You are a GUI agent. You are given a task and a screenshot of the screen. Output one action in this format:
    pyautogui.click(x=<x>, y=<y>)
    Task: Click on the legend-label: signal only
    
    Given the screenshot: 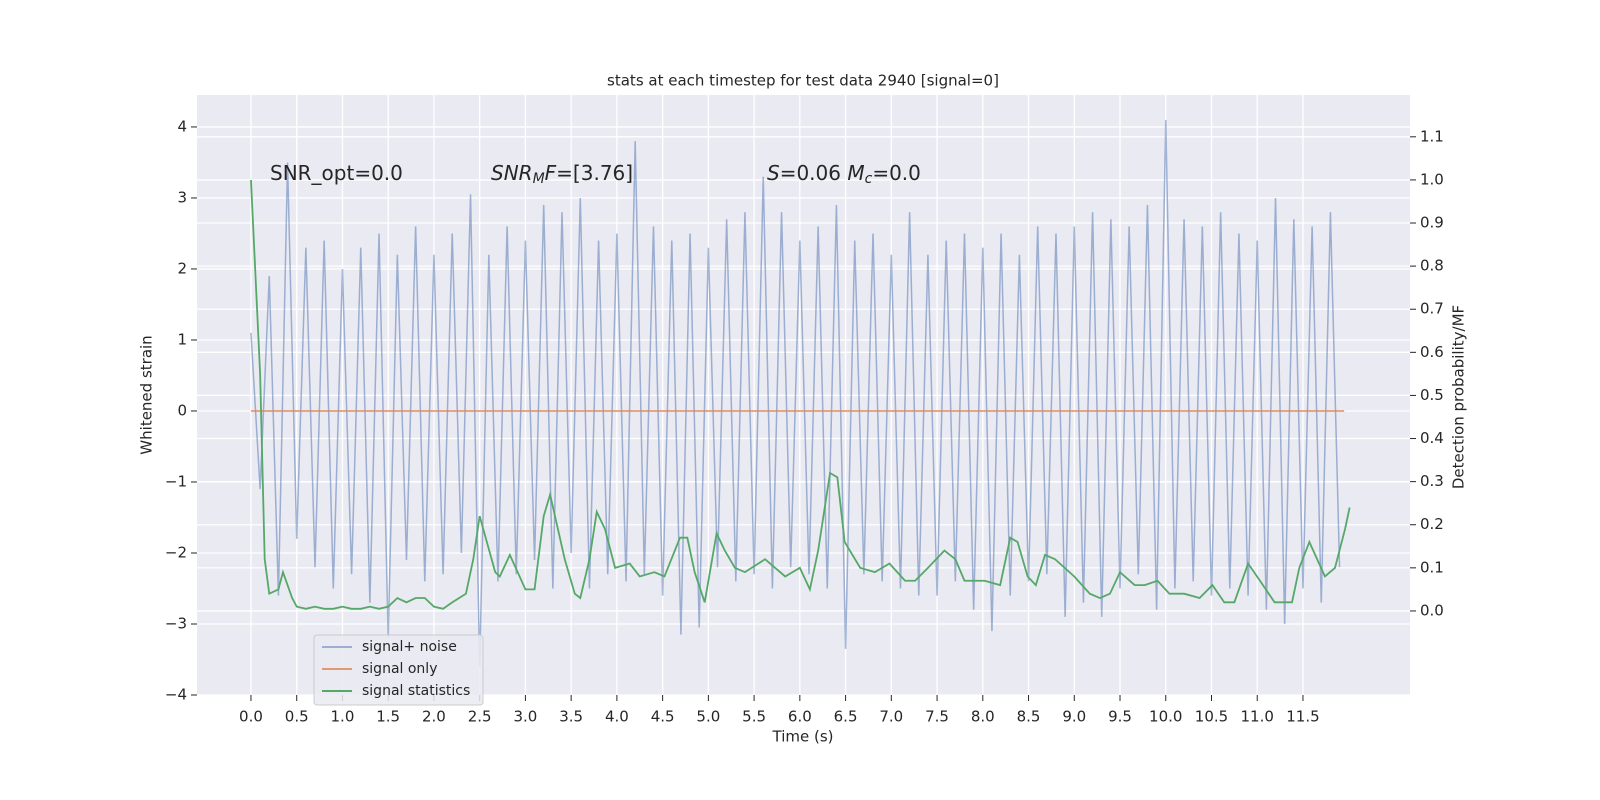 What is the action you would take?
    pyautogui.click(x=399, y=669)
    